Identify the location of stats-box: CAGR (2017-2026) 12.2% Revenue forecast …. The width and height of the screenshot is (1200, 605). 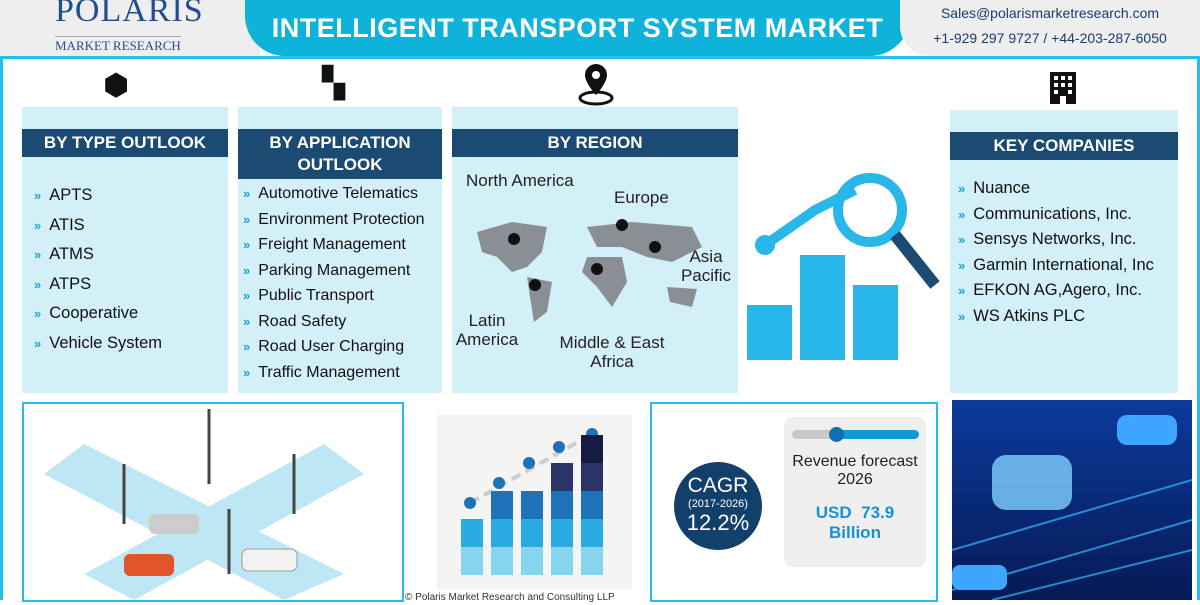
(794, 502).